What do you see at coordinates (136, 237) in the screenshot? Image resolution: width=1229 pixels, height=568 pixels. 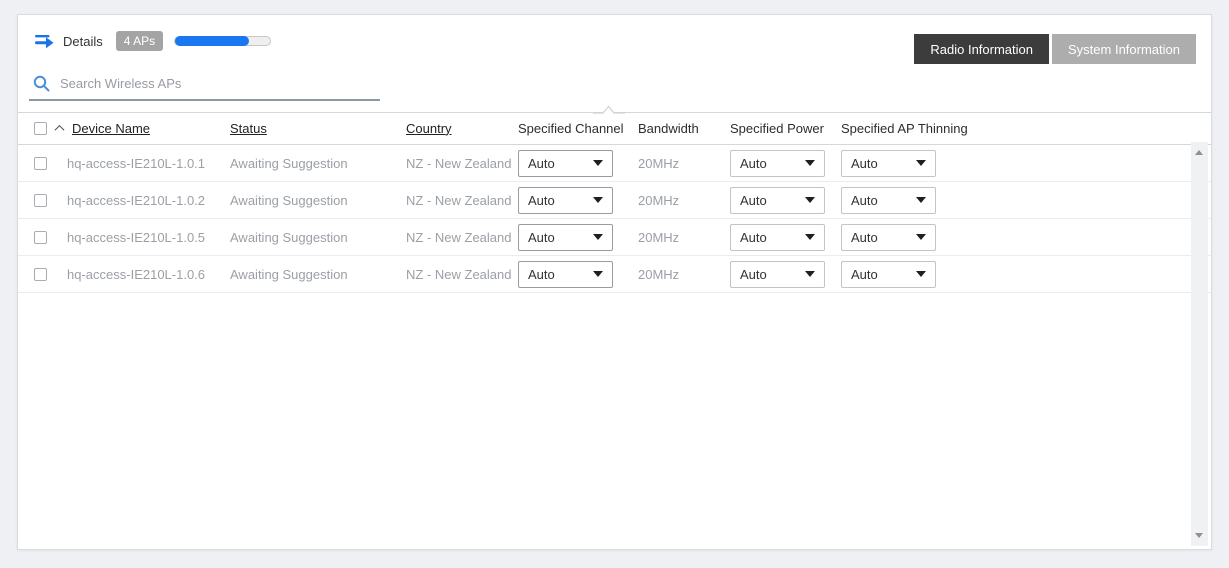 I see `device-name-cell: hq-access-IE210L-1.0.5` at bounding box center [136, 237].